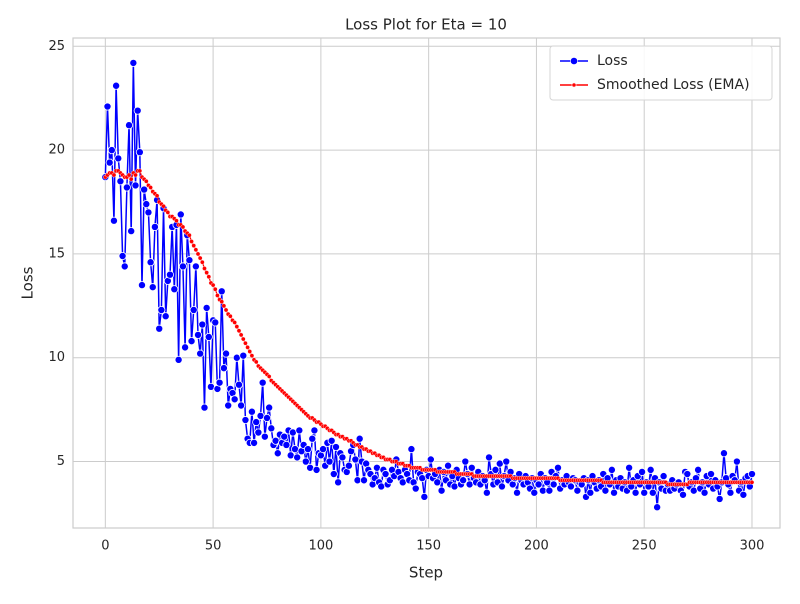 The width and height of the screenshot is (800, 604). What do you see at coordinates (61, 461) in the screenshot?
I see `y-tick-label: 5` at bounding box center [61, 461].